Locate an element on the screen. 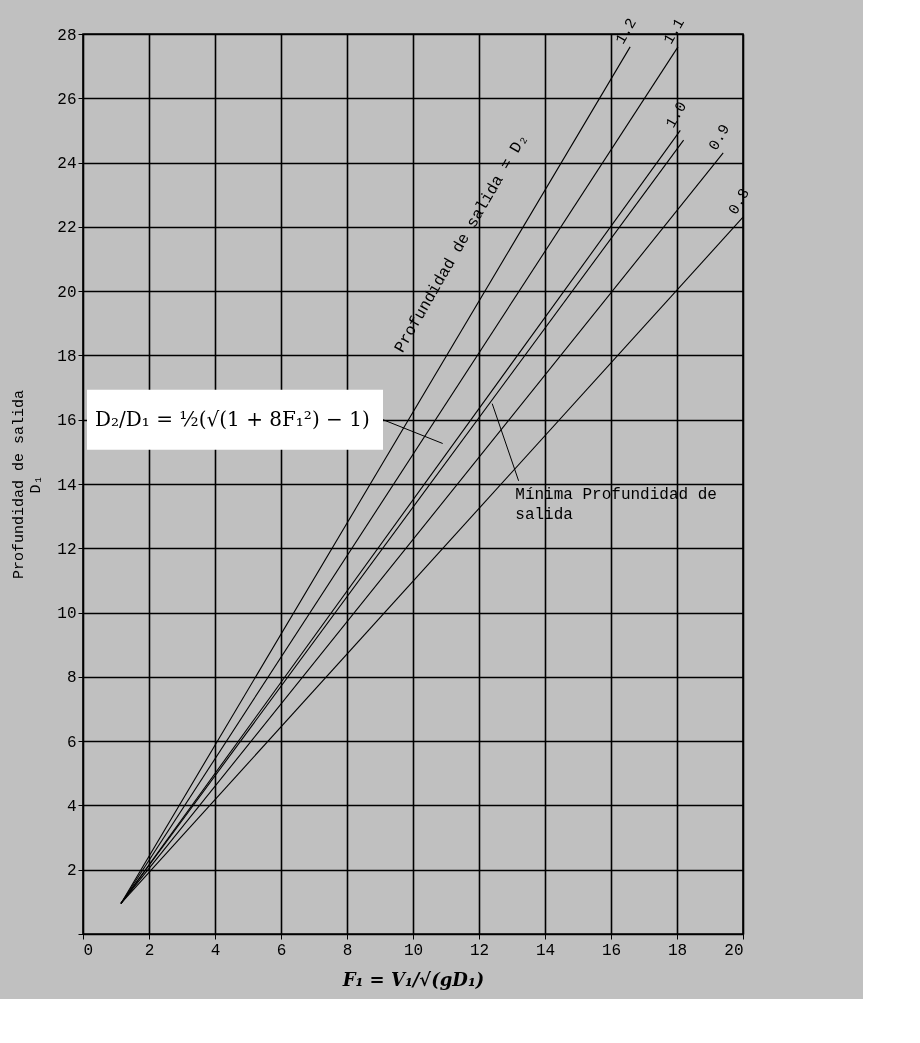  text: 1.1 is located at coordinates (674, 31).